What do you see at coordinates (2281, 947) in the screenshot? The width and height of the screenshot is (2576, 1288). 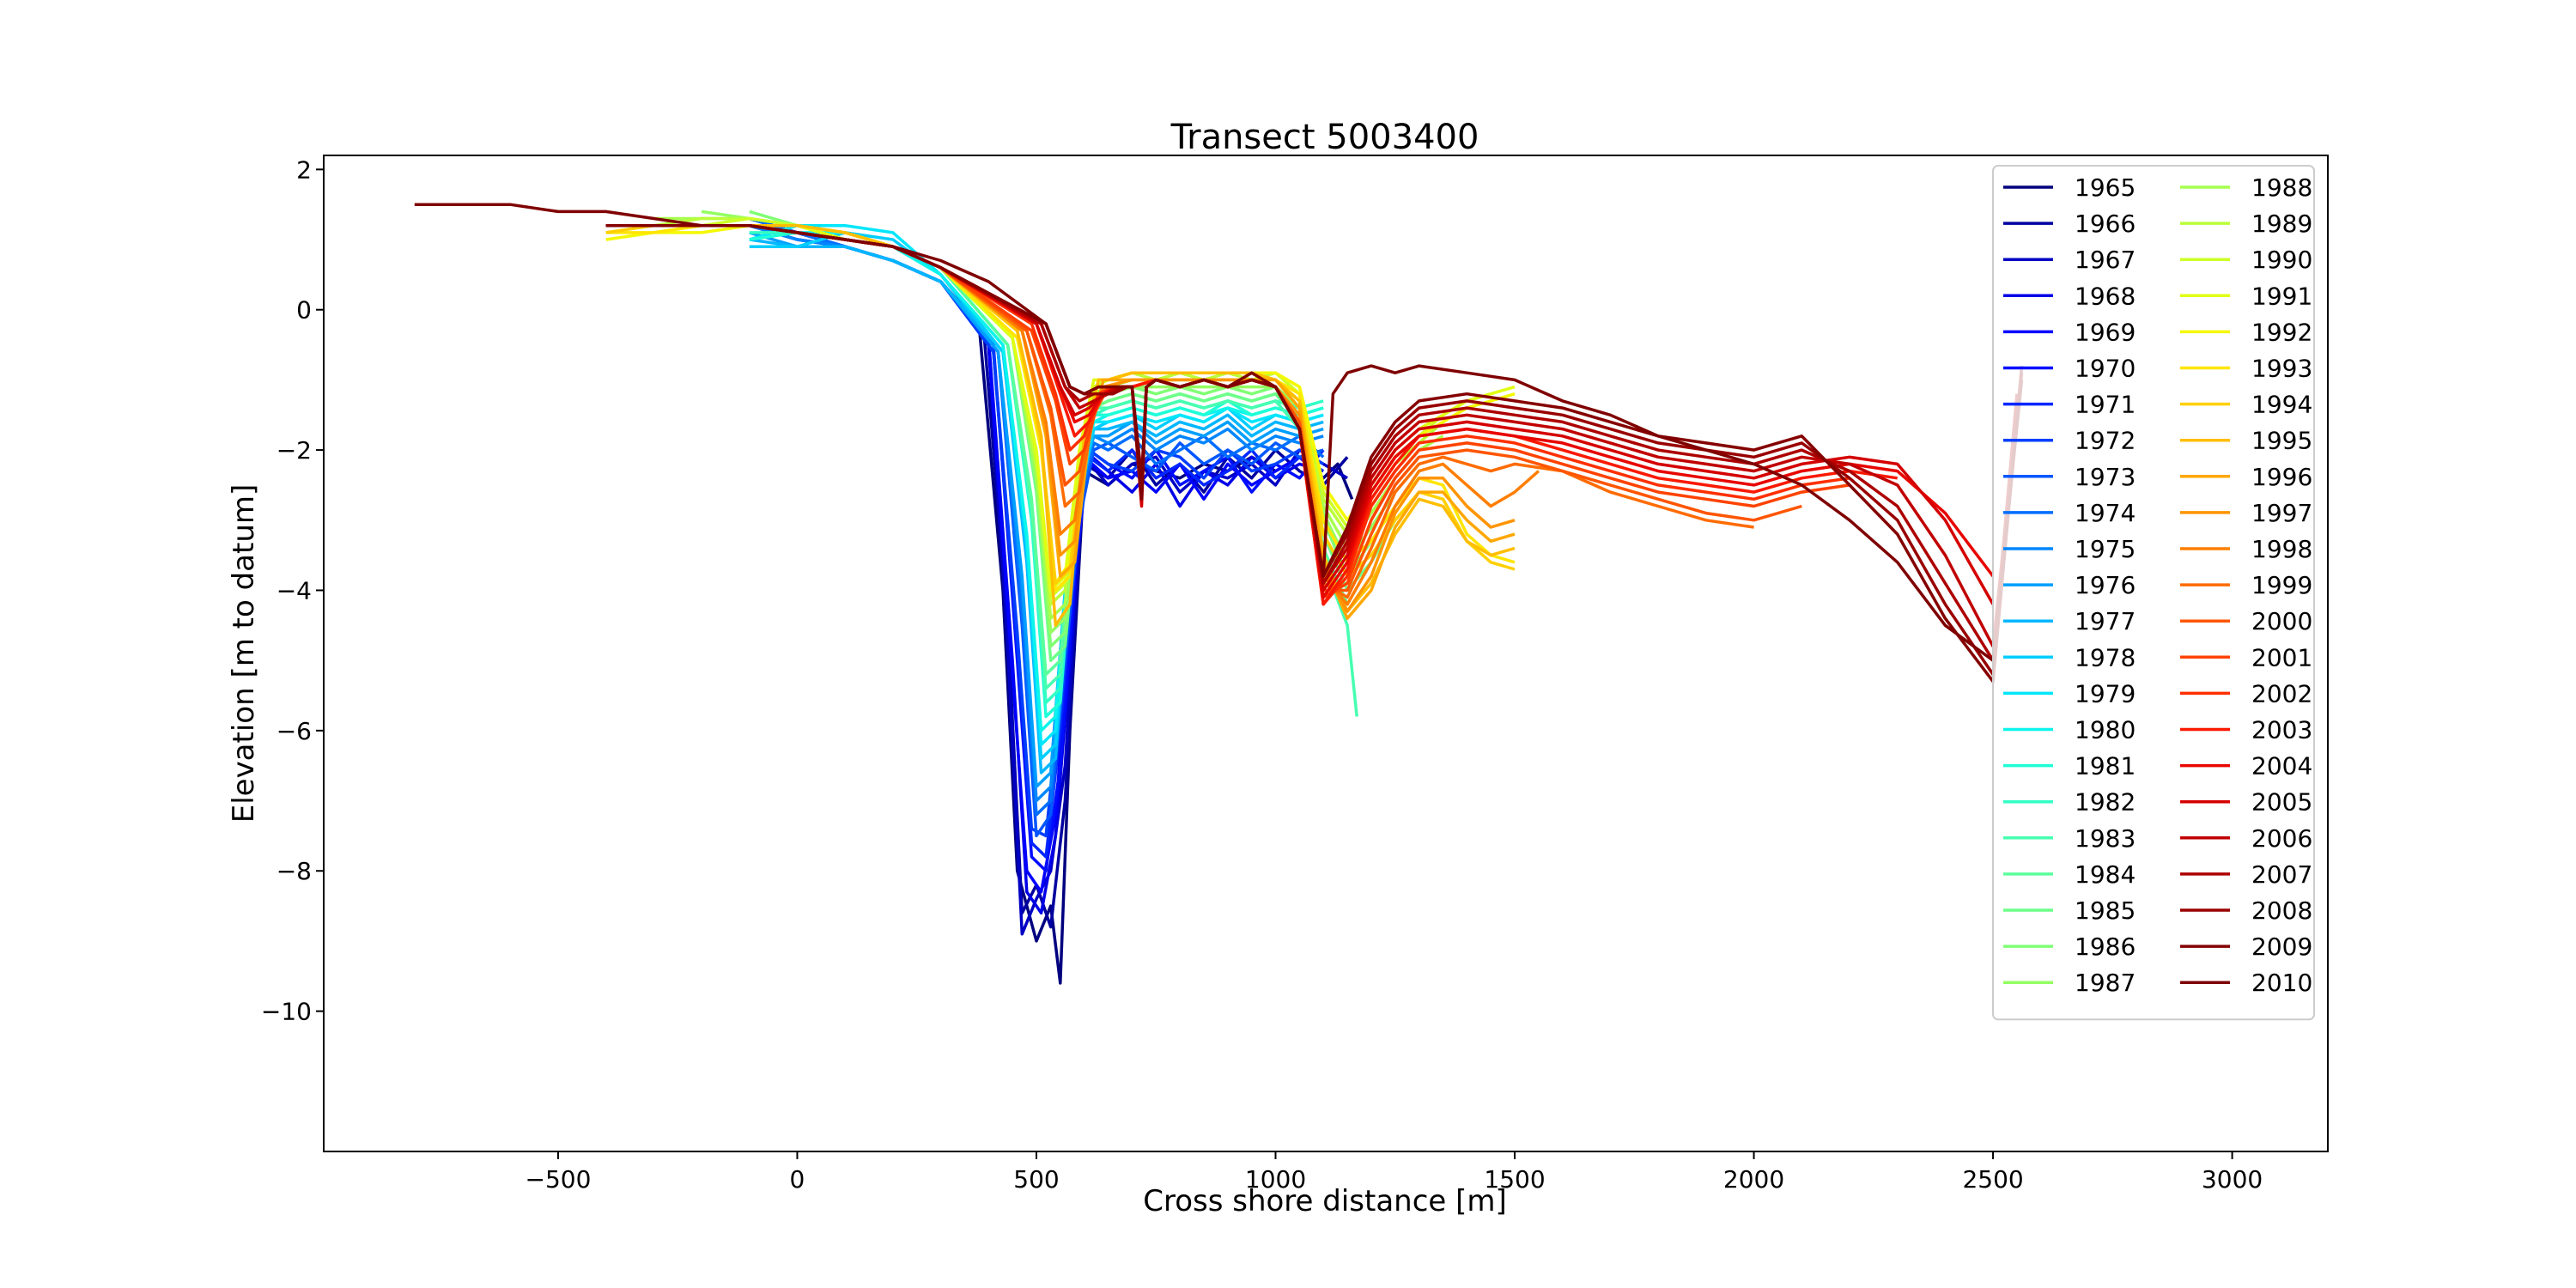 I see `legend-label-2009: 2009` at bounding box center [2281, 947].